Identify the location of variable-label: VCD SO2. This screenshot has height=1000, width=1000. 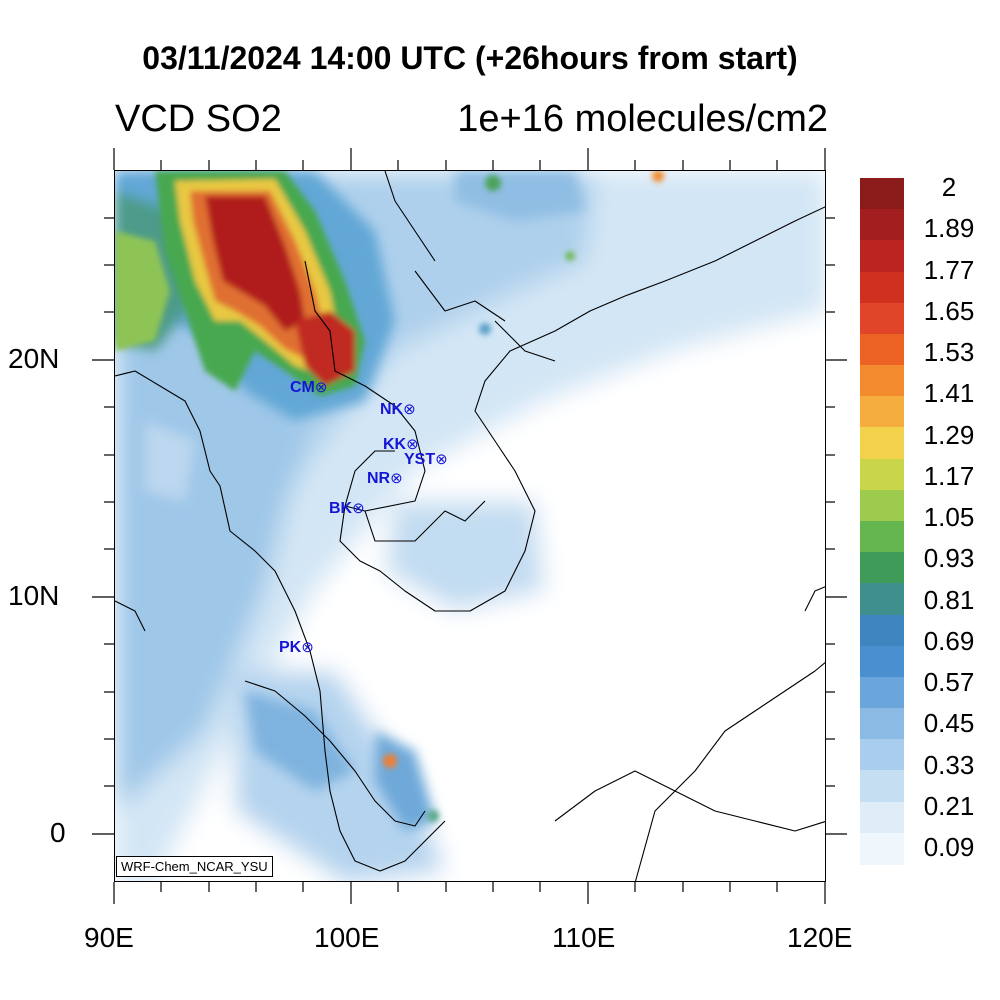
(198, 119).